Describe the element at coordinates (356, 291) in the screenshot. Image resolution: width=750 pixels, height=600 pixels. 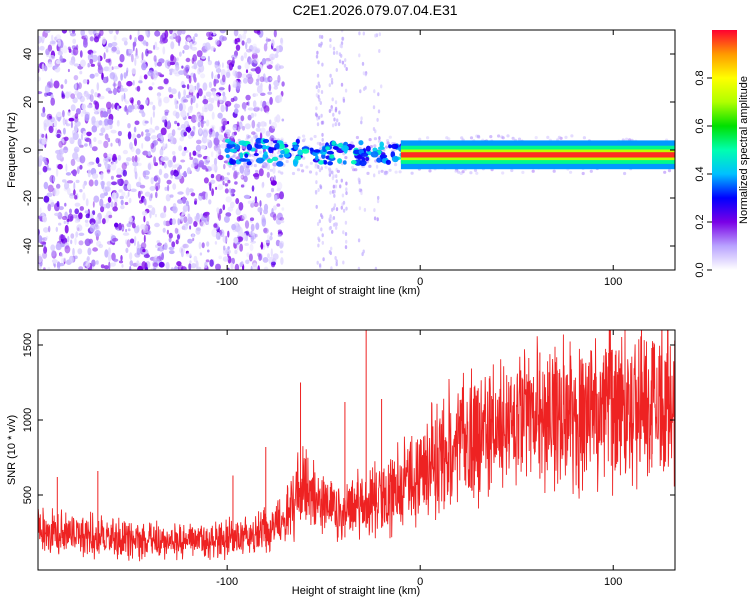
I see `spectrogram-xlabel: Height of straight line (km)` at that location.